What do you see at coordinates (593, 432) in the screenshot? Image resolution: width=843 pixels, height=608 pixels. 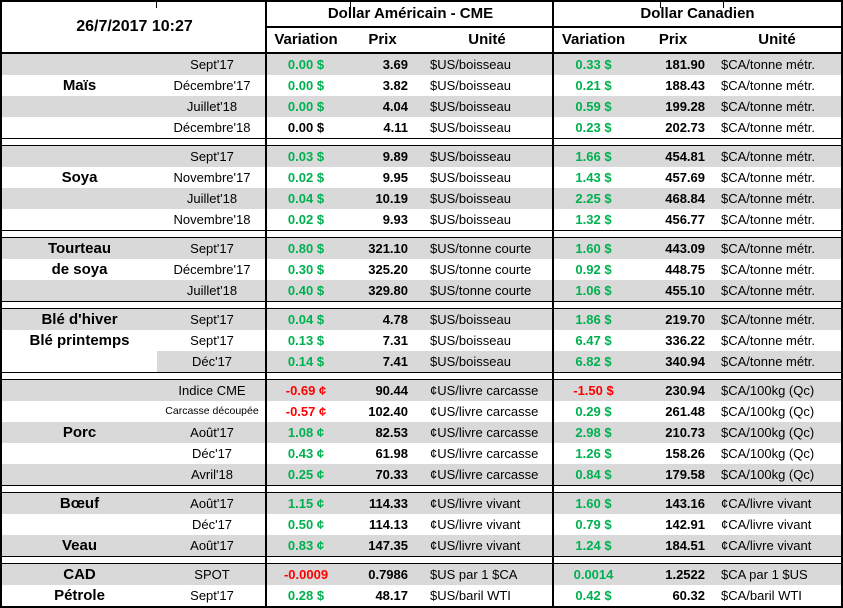 I see `ca-variation-value: 2.98 $` at bounding box center [593, 432].